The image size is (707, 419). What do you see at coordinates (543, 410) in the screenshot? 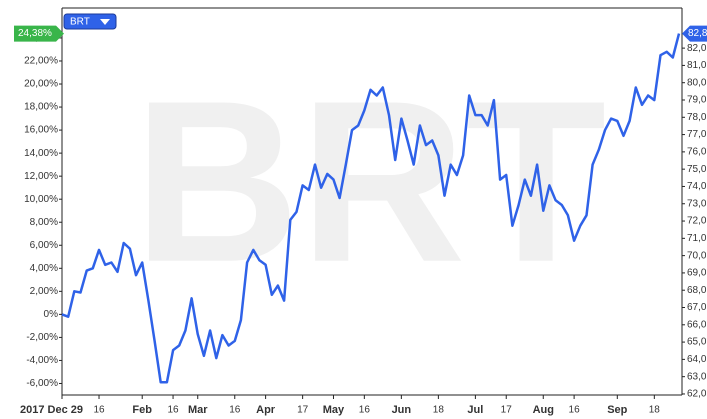
I see `x-tick-label: Aug` at bounding box center [543, 410].